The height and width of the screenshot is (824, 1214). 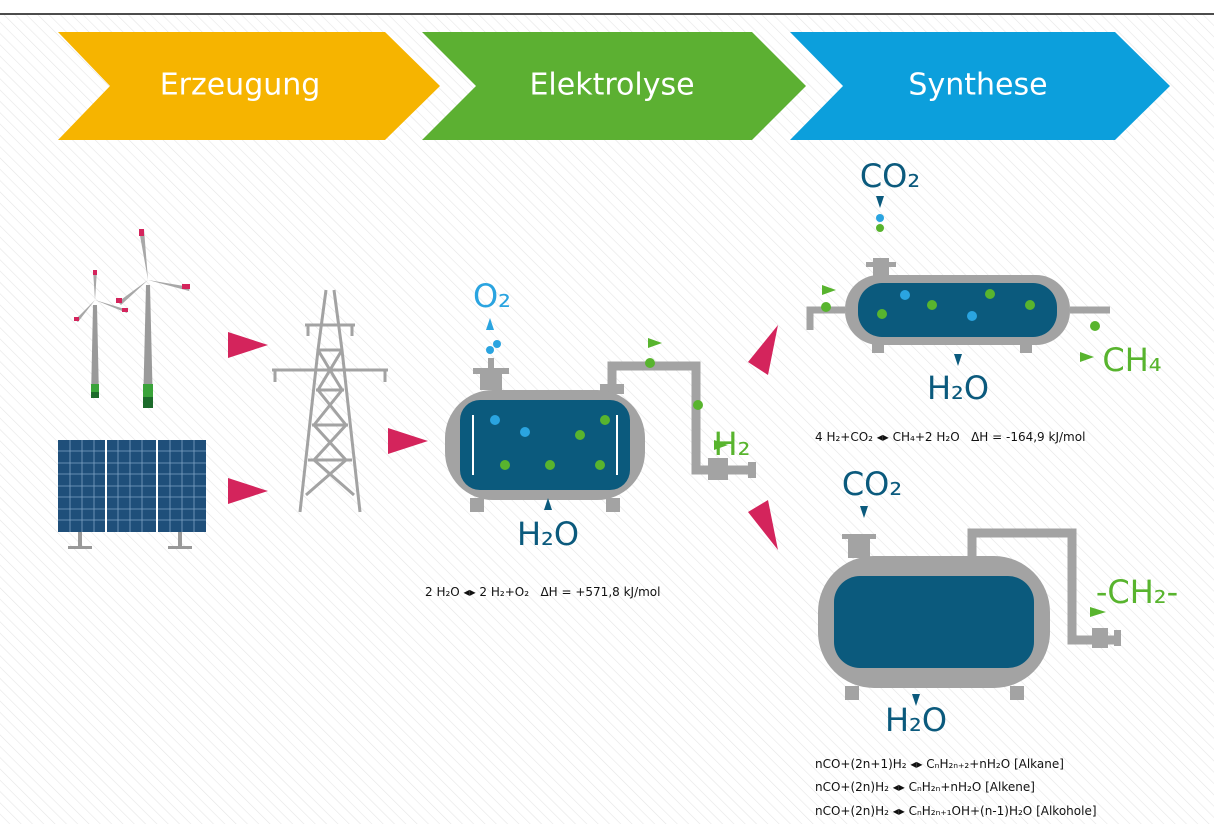 What do you see at coordinates (732, 444) in the screenshot?
I see `output-label: H₂` at bounding box center [732, 444].